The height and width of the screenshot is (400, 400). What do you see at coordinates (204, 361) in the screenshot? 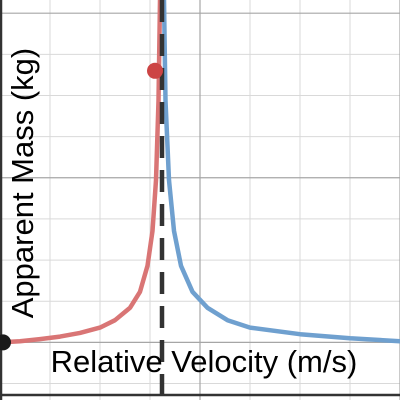
I see `x-axis-label: Relative Velocity (m/s)` at bounding box center [204, 361].